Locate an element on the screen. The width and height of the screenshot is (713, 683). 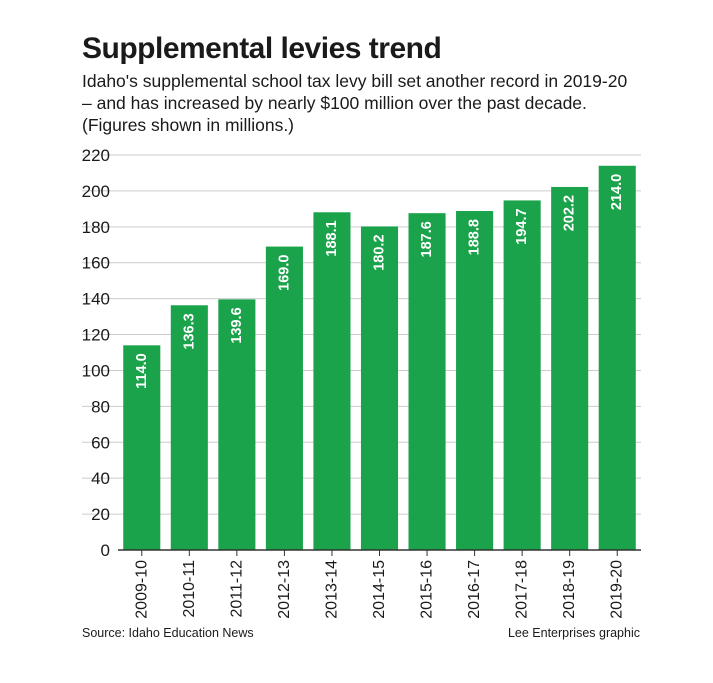
x-tick-label: 2012-13 is located at coordinates (284, 589).